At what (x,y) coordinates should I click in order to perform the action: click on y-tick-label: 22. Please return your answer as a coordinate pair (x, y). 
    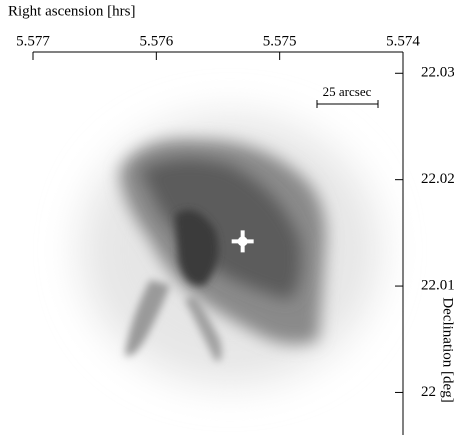
    Looking at the image, I should click on (428, 392).